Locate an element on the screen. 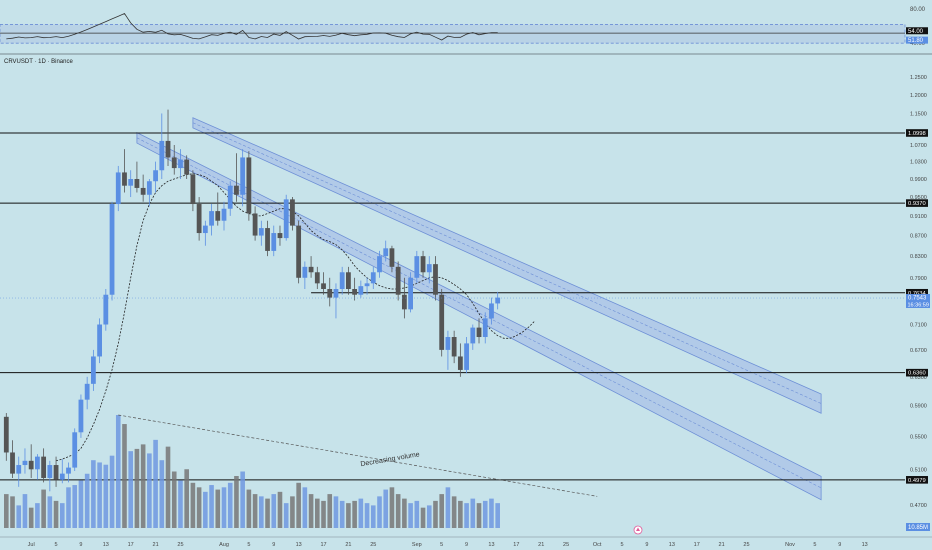 This screenshot has height=550, width=932. time-tick-label: Jul is located at coordinates (31, 545).